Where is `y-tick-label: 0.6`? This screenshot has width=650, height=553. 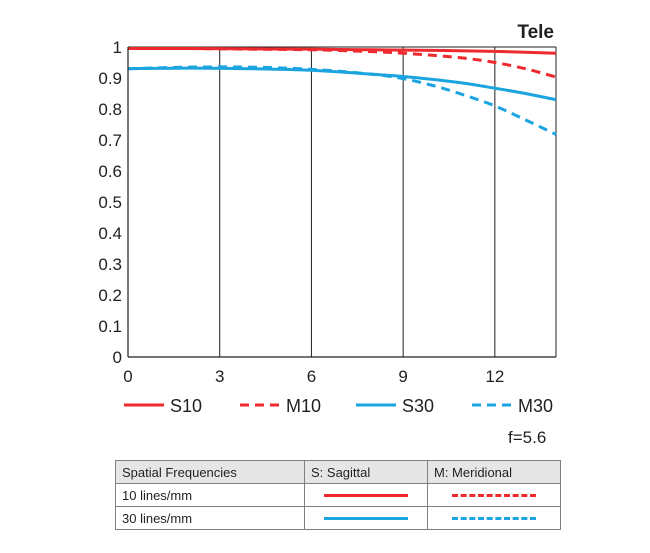 y-tick-label: 0.6 is located at coordinates (110, 171).